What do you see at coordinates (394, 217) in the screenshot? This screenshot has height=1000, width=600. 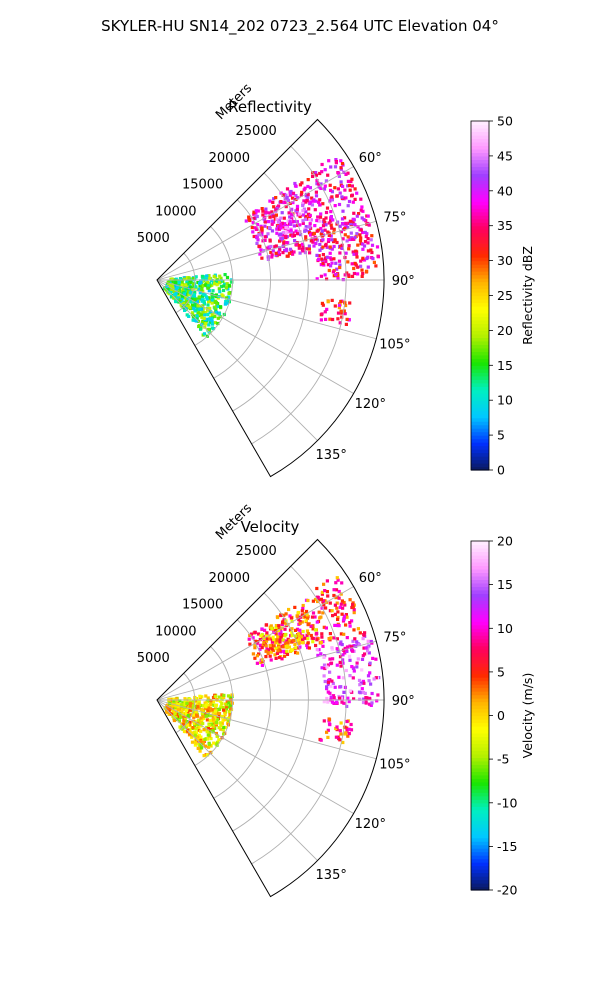 I see `angle-tick-label: 75°` at bounding box center [394, 217].